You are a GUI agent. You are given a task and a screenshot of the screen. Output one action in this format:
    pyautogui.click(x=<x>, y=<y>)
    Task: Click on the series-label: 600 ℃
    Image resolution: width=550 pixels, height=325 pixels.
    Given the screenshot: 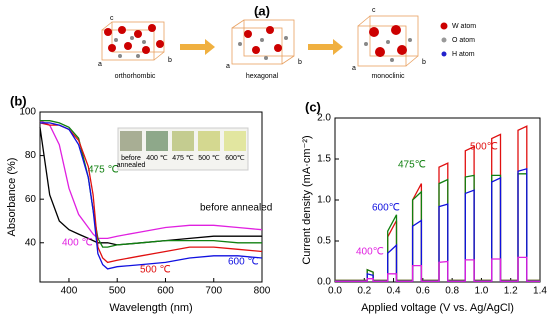 What is the action you would take?
    pyautogui.click(x=243, y=262)
    